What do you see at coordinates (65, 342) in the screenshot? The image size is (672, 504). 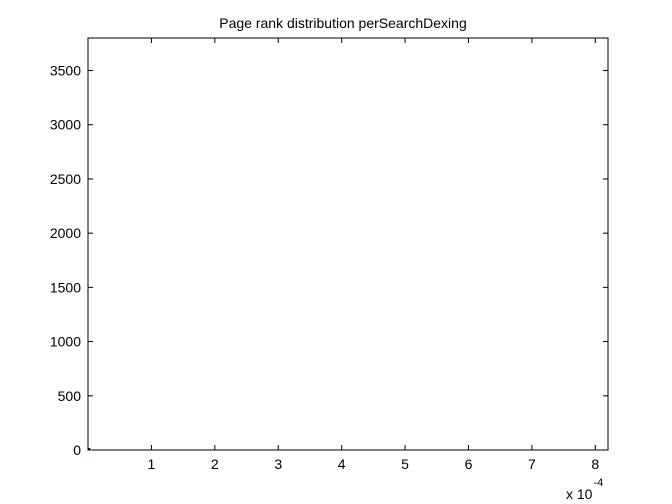 I see `y-tick-label: 1000` at bounding box center [65, 342].